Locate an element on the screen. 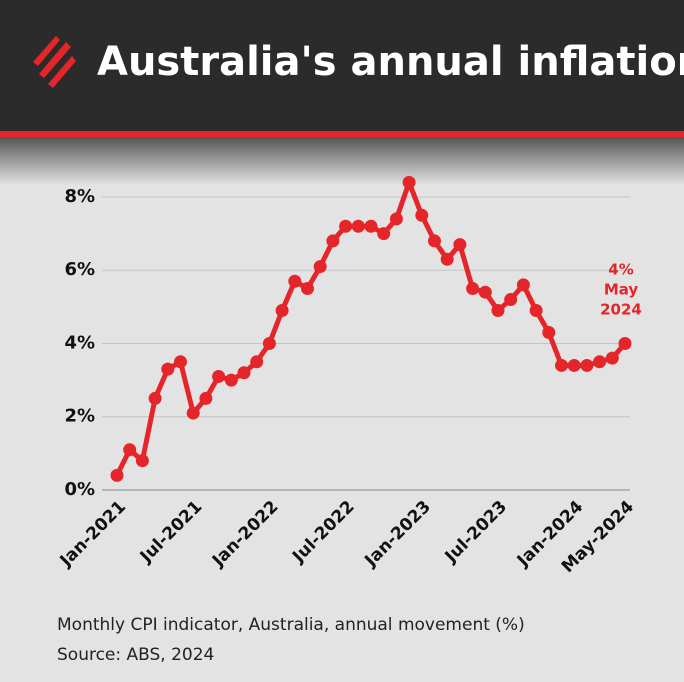 This screenshot has width=684, height=682. annotation: 2024 is located at coordinates (621, 310).